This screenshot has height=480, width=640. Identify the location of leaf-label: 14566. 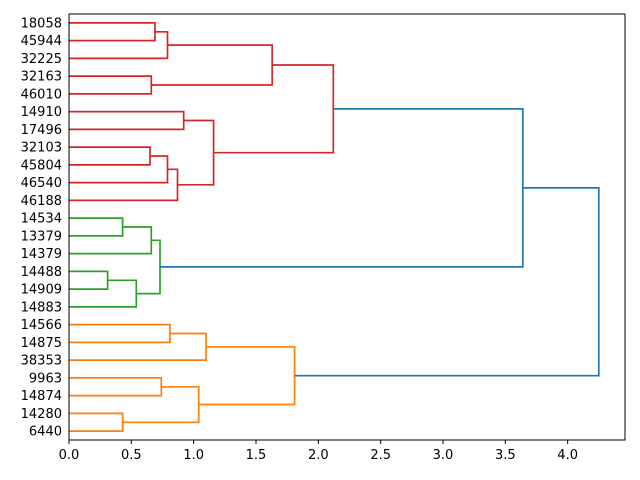
(41, 325).